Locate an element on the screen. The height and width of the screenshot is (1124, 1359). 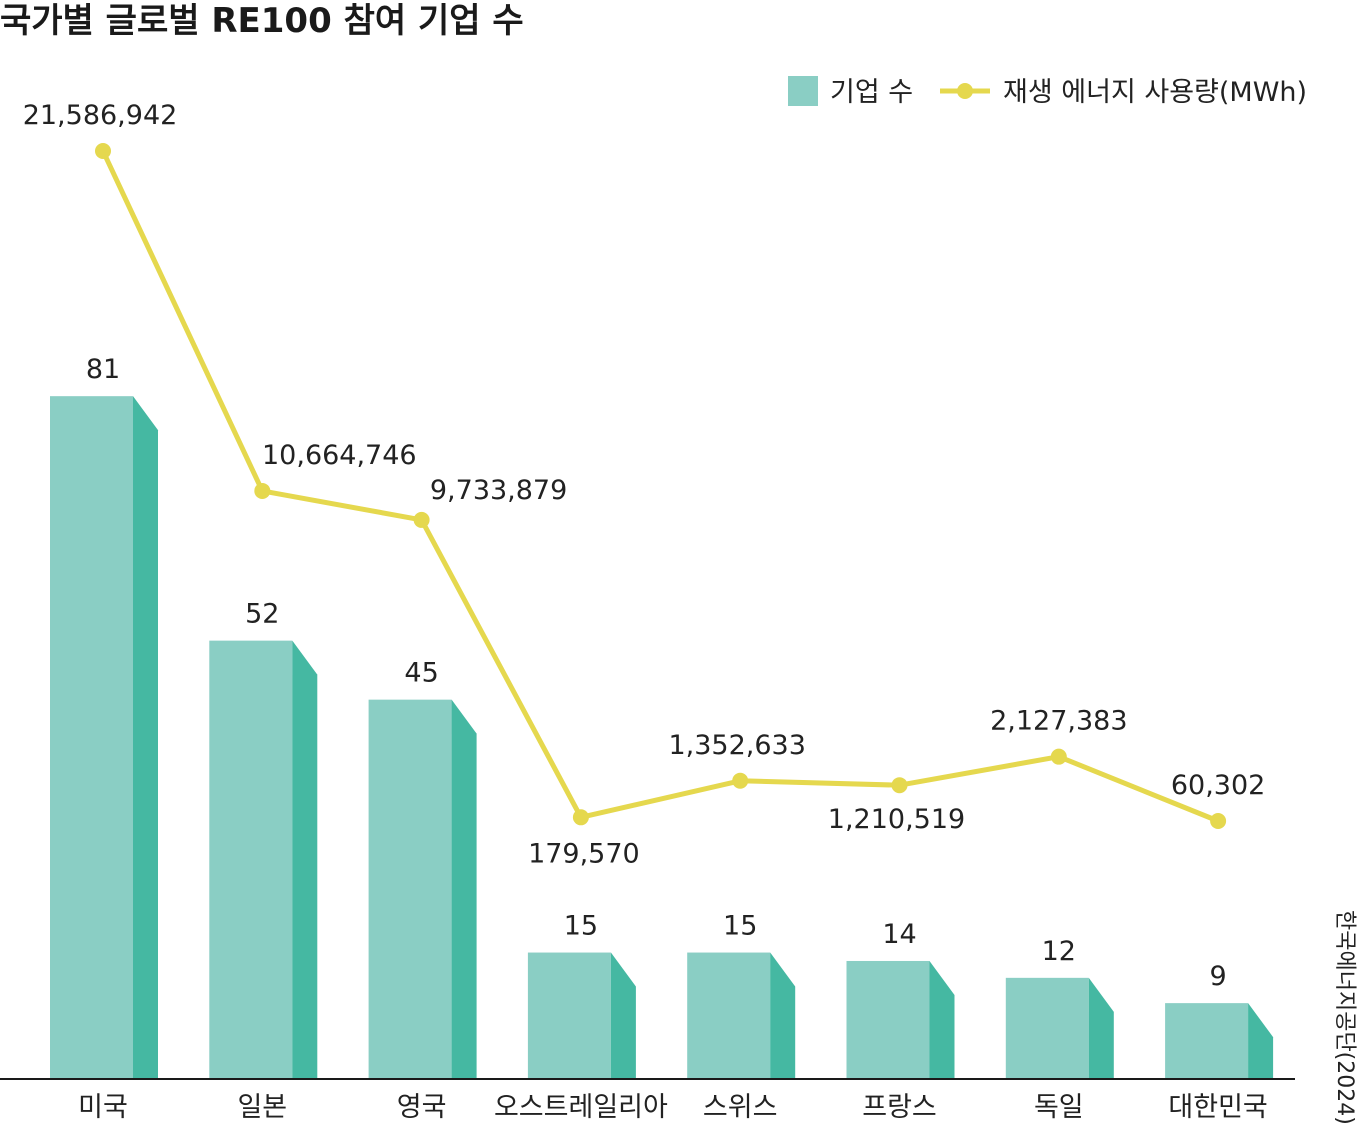
legend-swatch-bar is located at coordinates (803, 91).